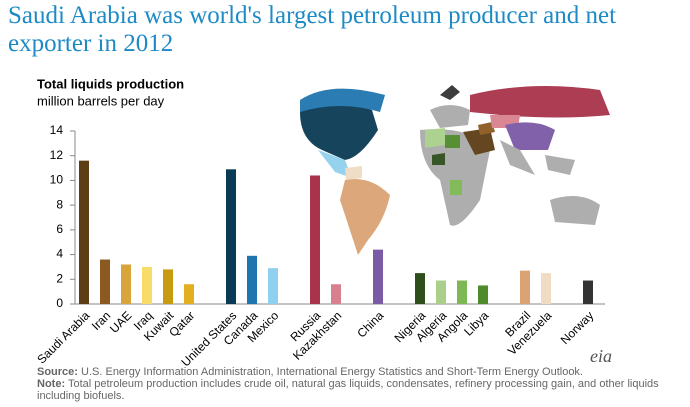  What do you see at coordinates (101, 100) in the screenshot?
I see `y-axis-unit: million barrels per day` at bounding box center [101, 100].